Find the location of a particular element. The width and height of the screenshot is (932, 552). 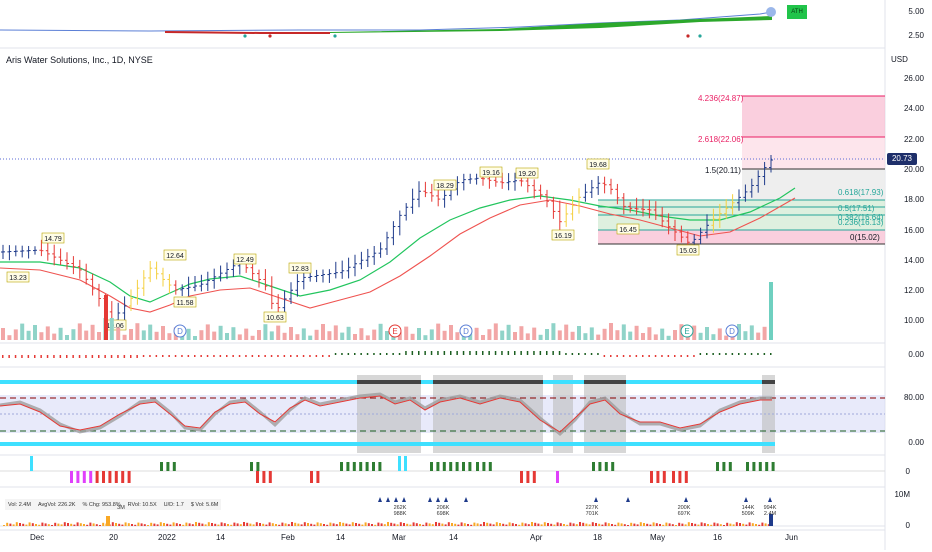

price-axis-label: 18.00 is located at coordinates (913, 200).